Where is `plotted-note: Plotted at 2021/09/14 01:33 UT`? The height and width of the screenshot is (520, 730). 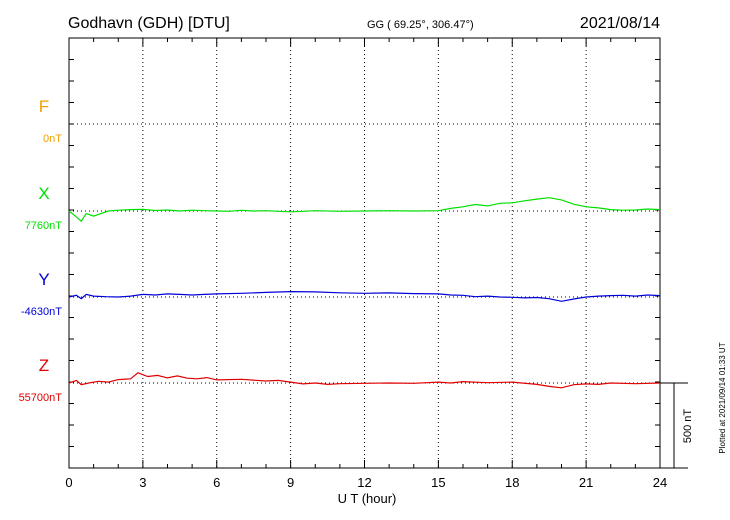 plotted-note: Plotted at 2021/09/14 01:33 UT is located at coordinates (722, 397).